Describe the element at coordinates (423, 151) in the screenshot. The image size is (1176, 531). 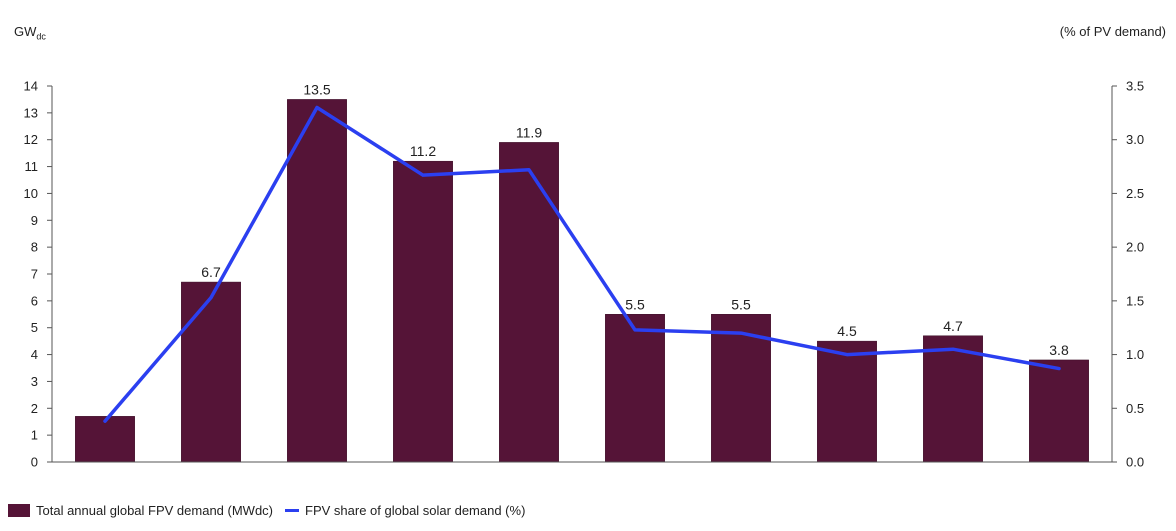
I see `bar-data-label: 11.2` at that location.